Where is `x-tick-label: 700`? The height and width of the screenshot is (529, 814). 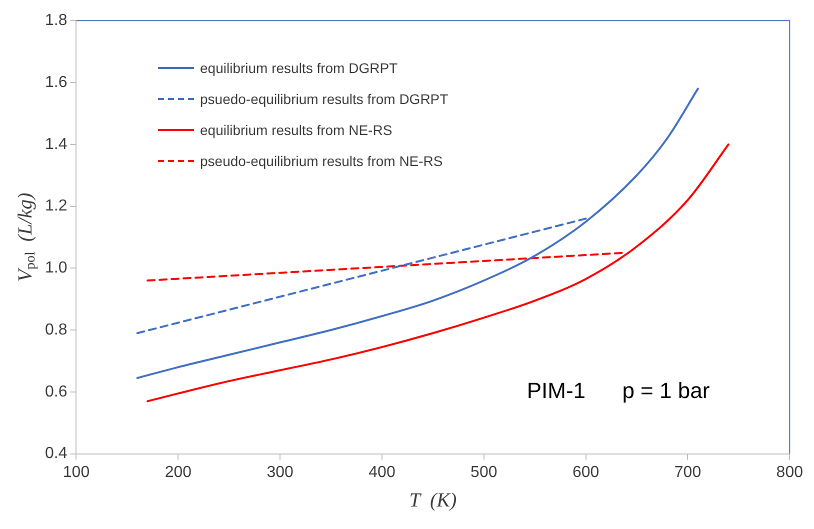 x-tick-label: 700 is located at coordinates (688, 472).